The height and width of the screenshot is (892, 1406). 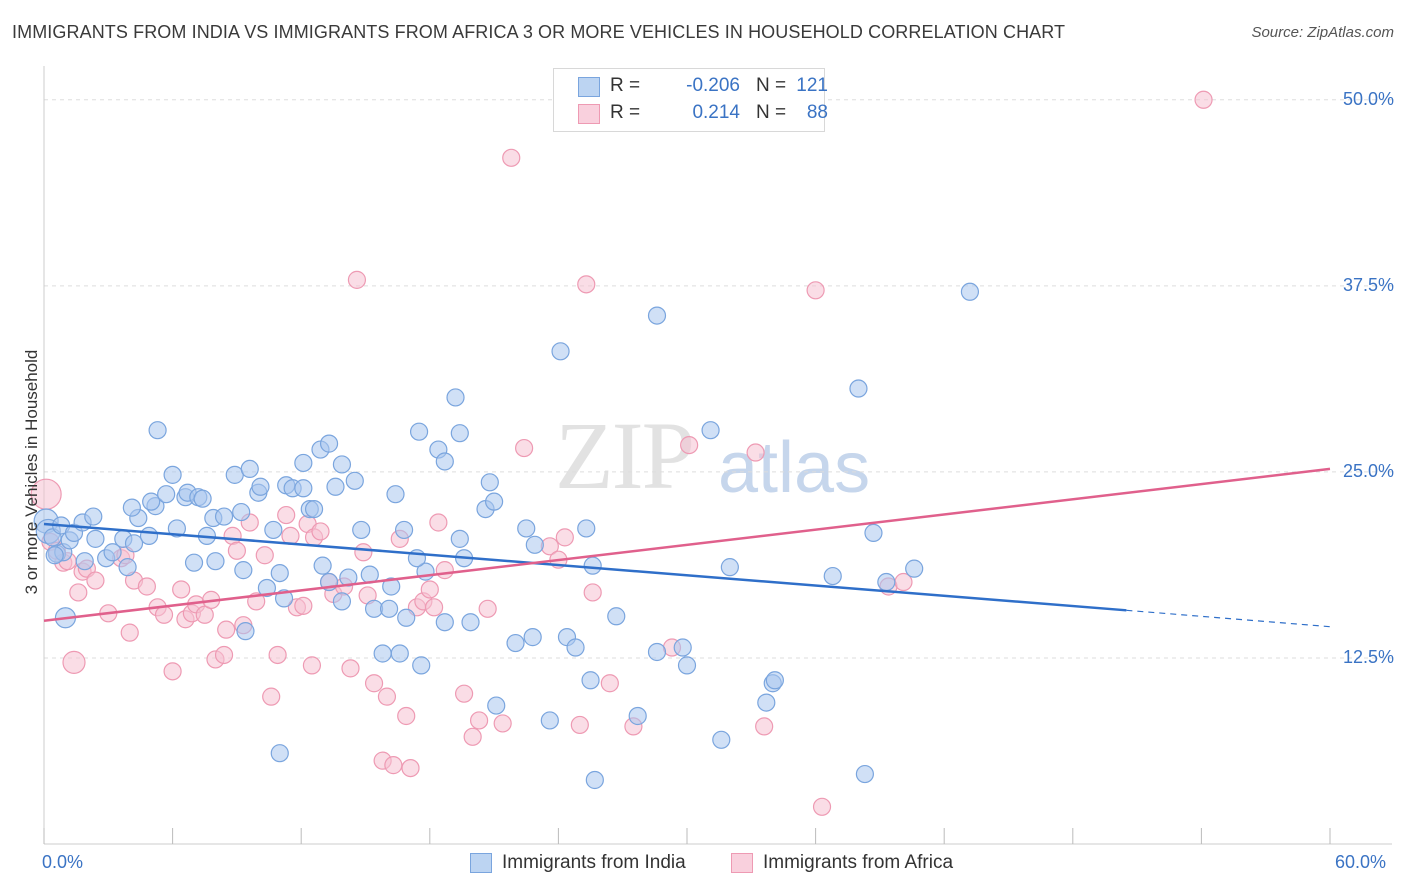 I want to click on legend-africa-swatch, so click(x=742, y=863).